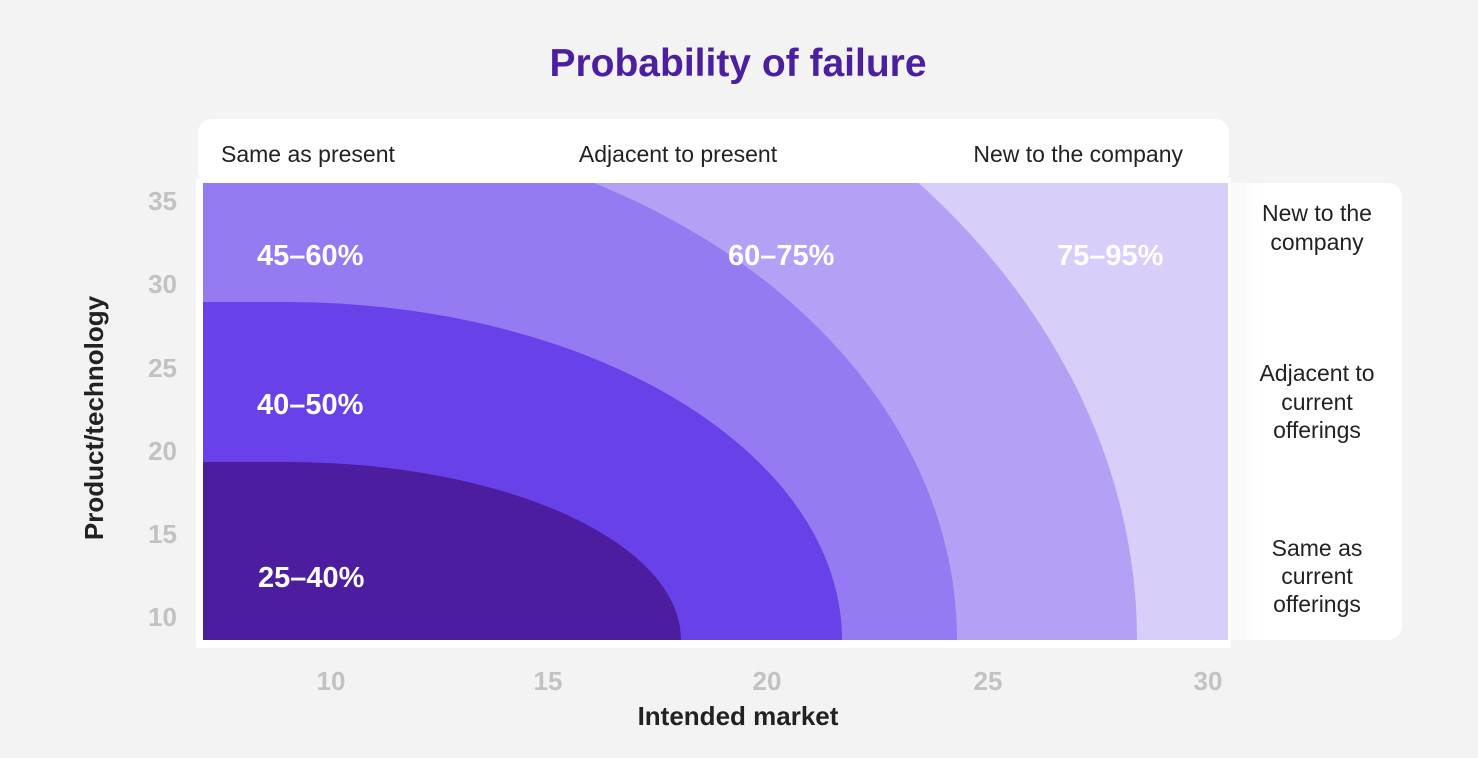 The height and width of the screenshot is (758, 1478). Describe the element at coordinates (1316, 401) in the screenshot. I see `right-category-adjacent: Adjacent to current offerings` at that location.